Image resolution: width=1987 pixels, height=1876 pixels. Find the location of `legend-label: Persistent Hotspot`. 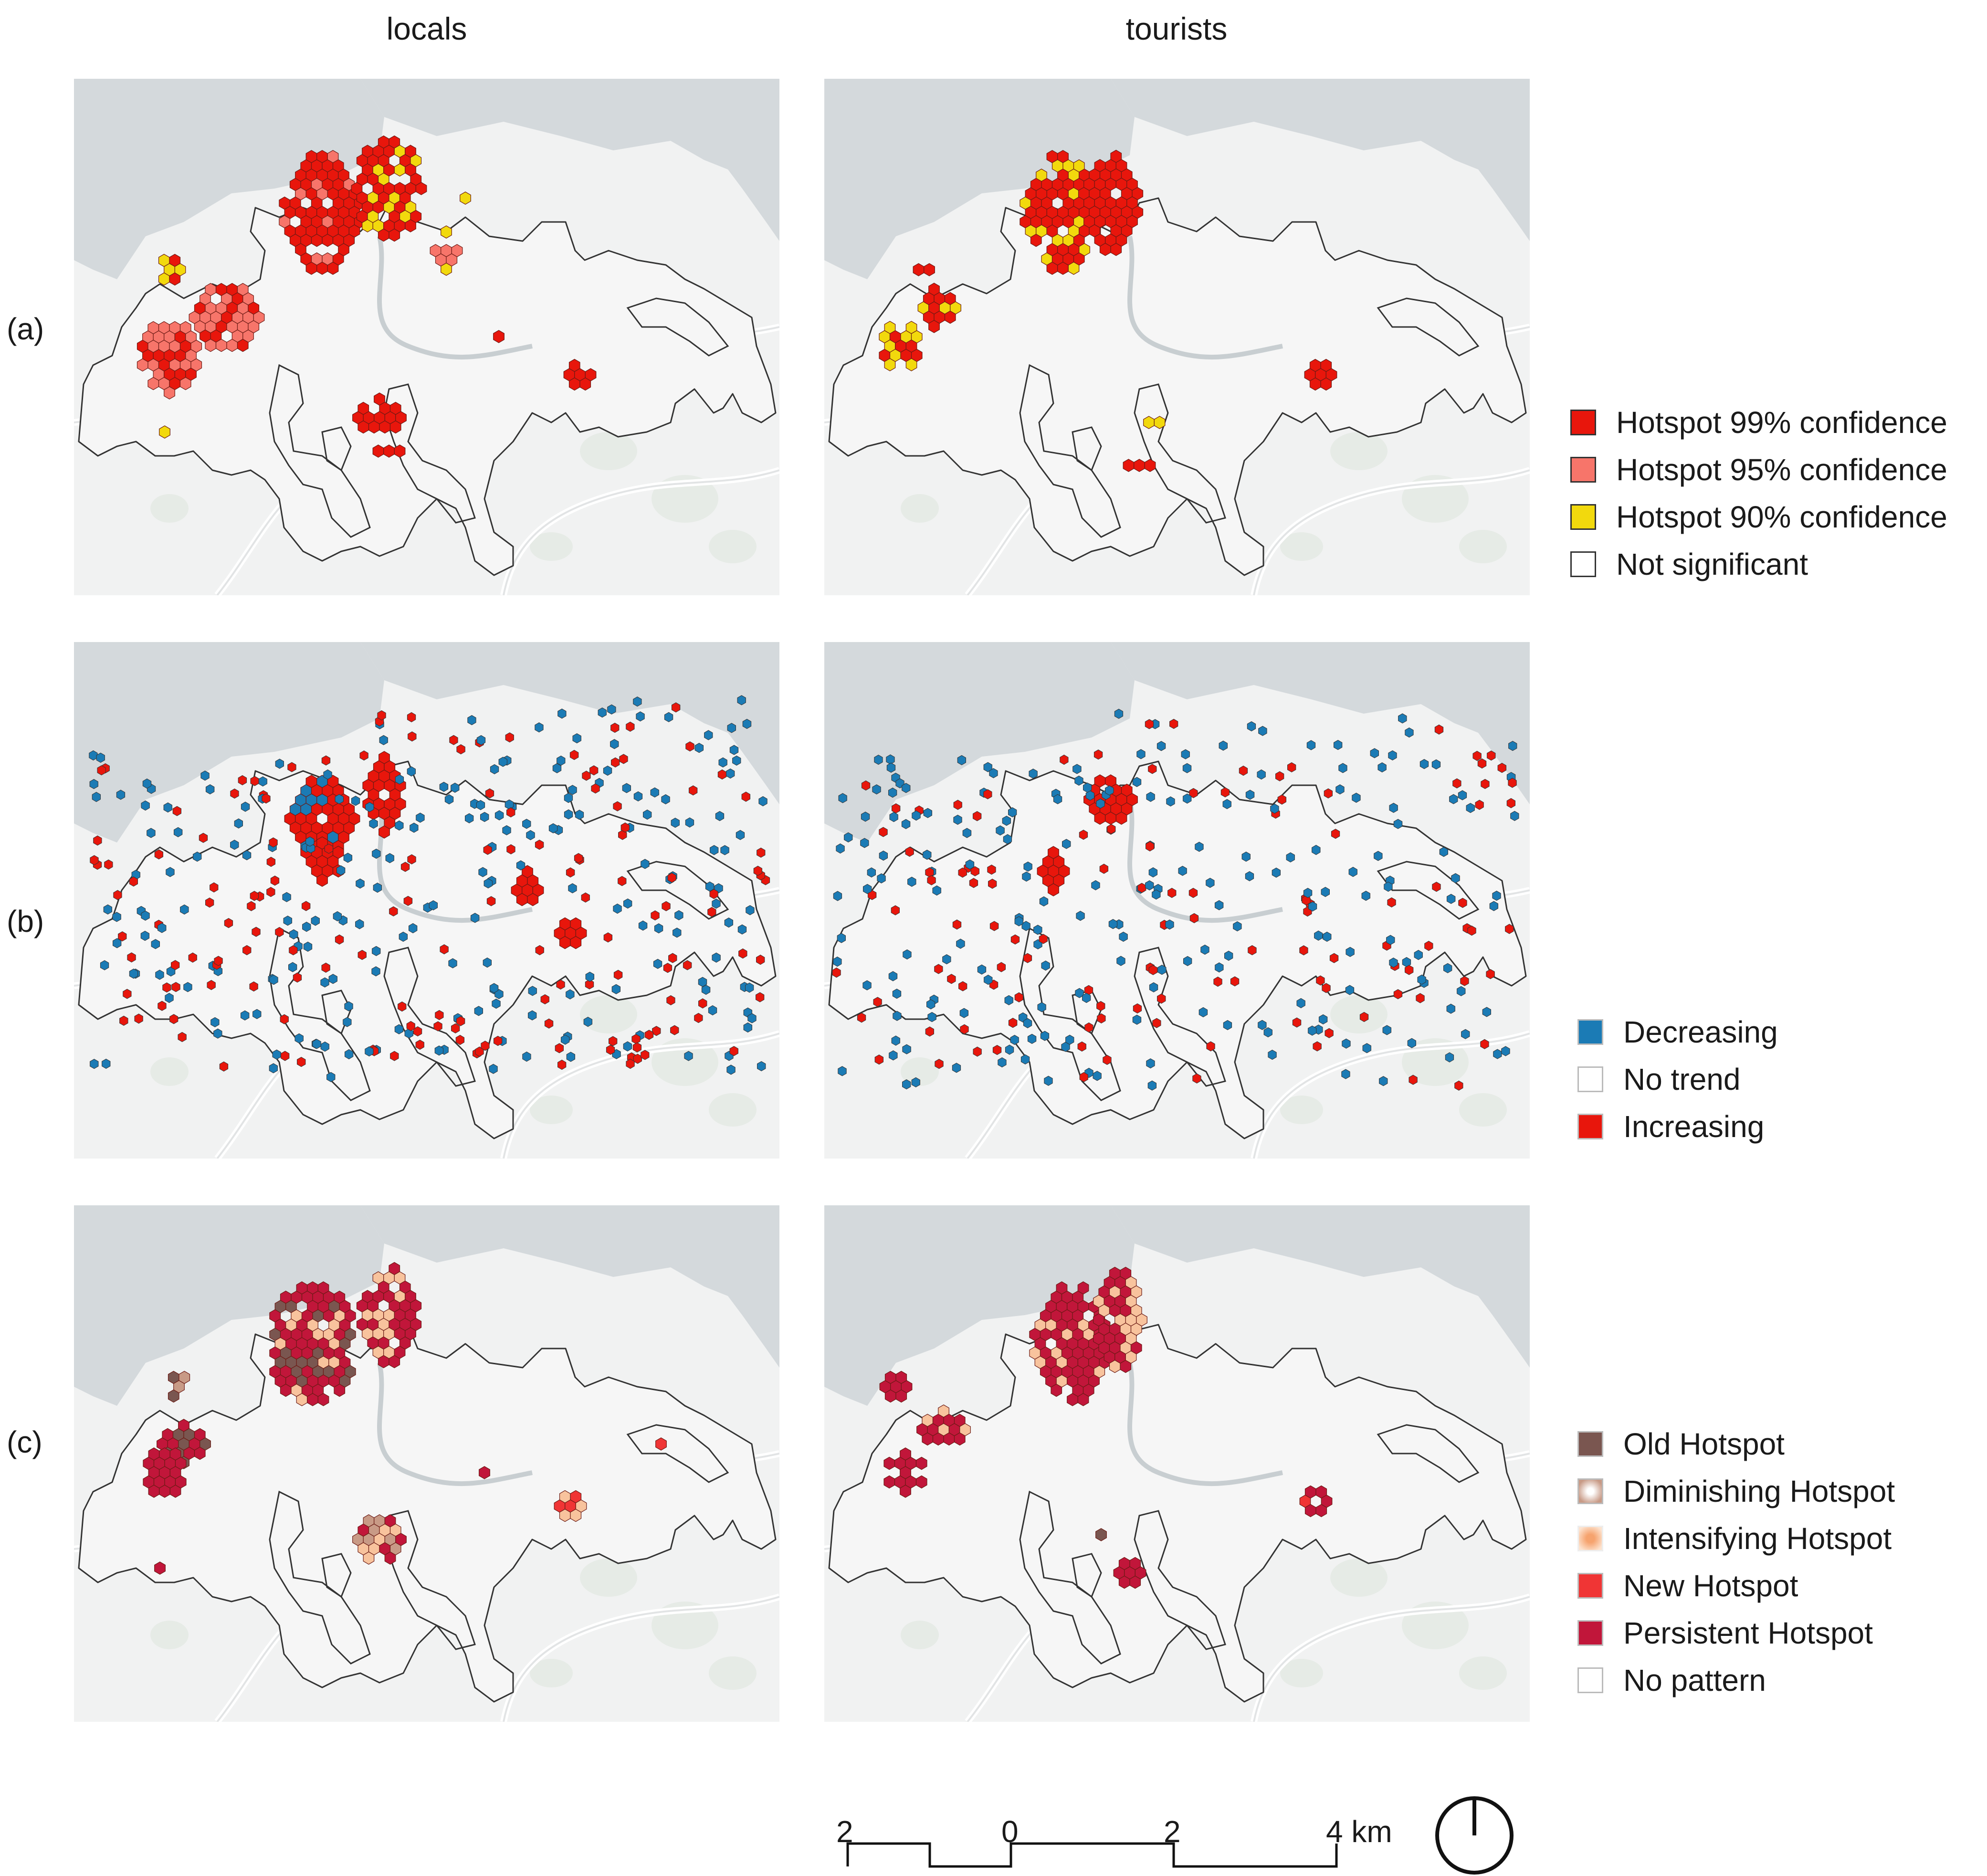

legend-label: Persistent Hotspot is located at coordinates (1748, 1632).